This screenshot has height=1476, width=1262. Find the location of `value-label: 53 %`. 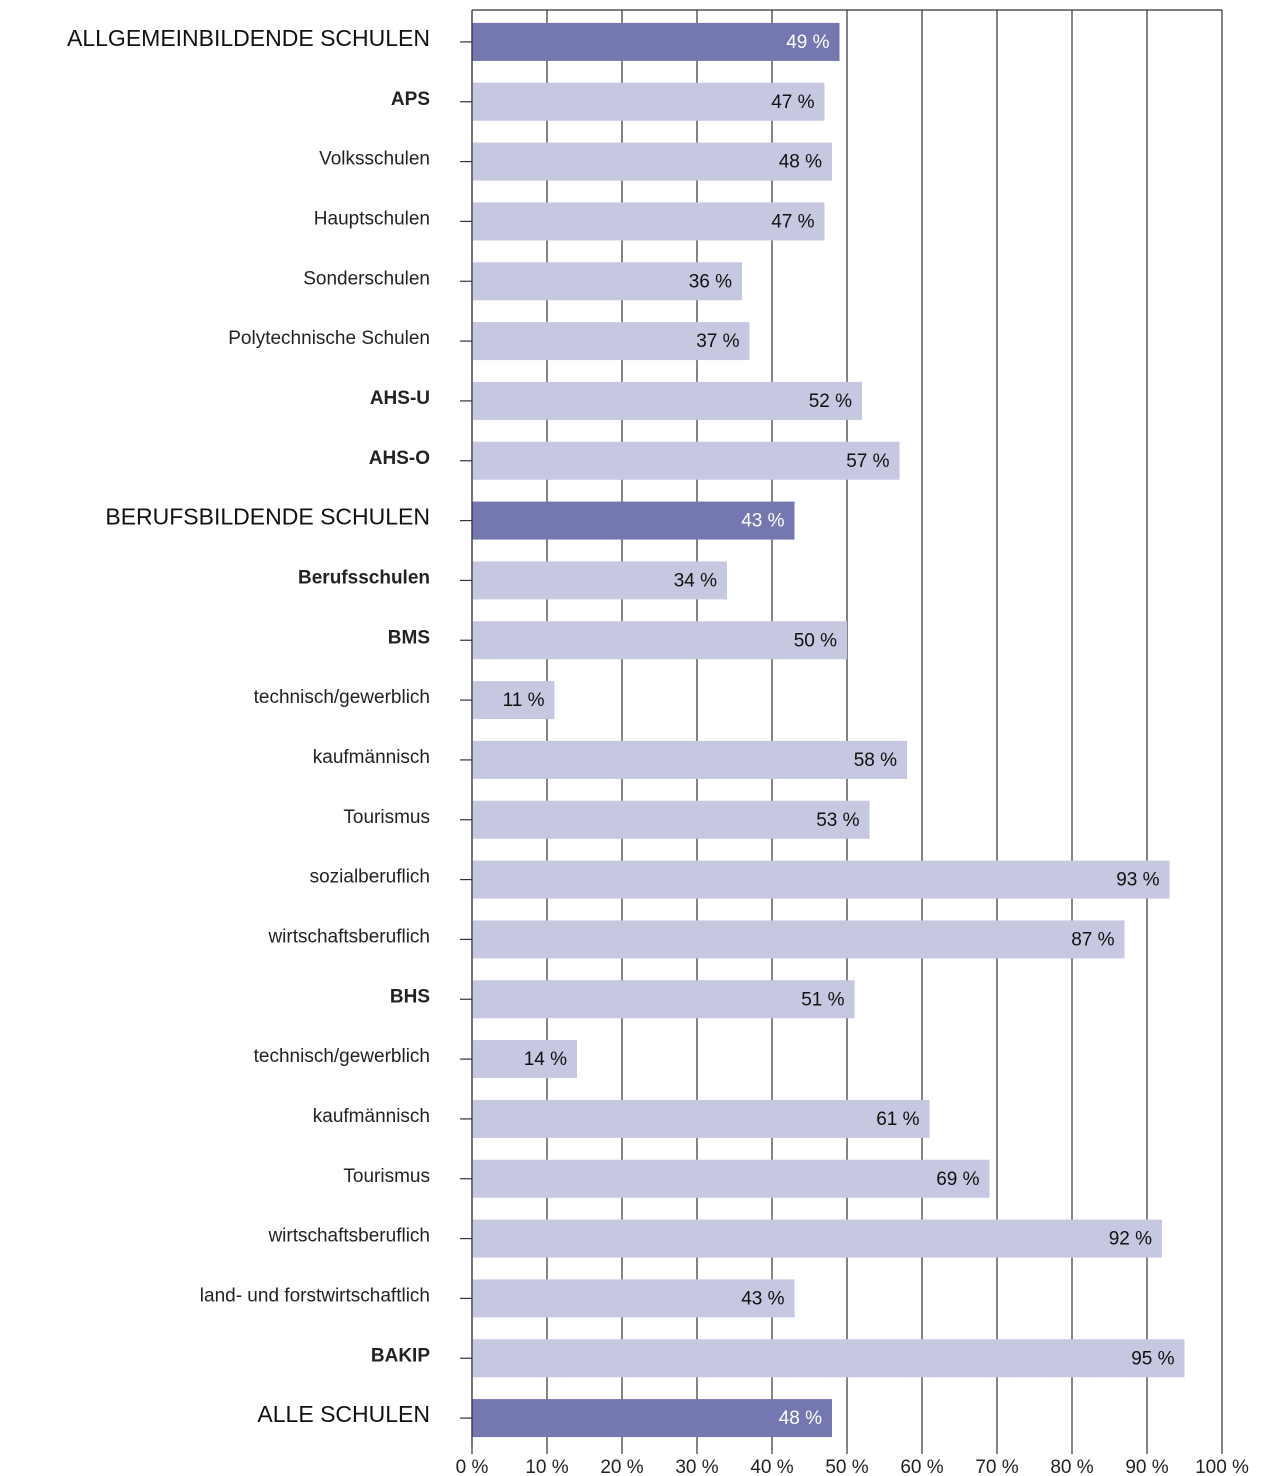

value-label: 53 % is located at coordinates (837, 820).